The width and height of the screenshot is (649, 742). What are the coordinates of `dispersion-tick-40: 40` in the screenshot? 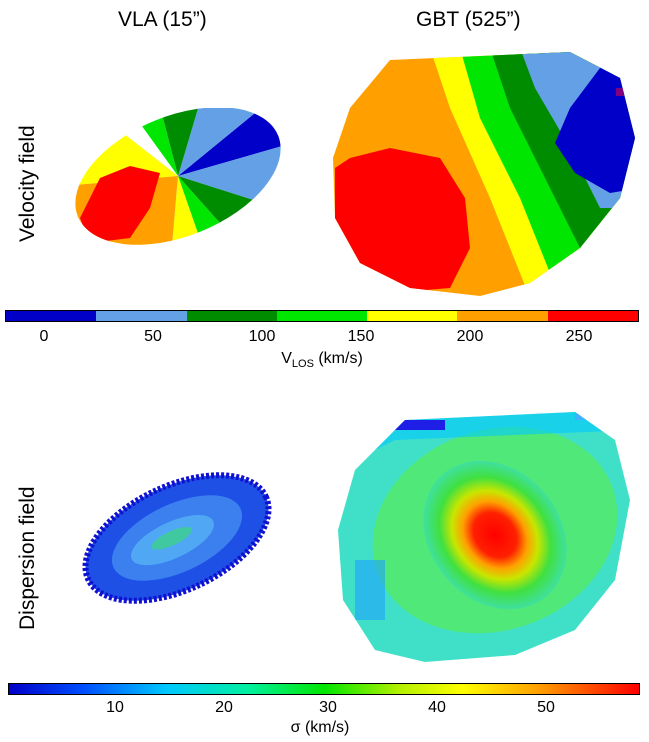 It's located at (437, 707).